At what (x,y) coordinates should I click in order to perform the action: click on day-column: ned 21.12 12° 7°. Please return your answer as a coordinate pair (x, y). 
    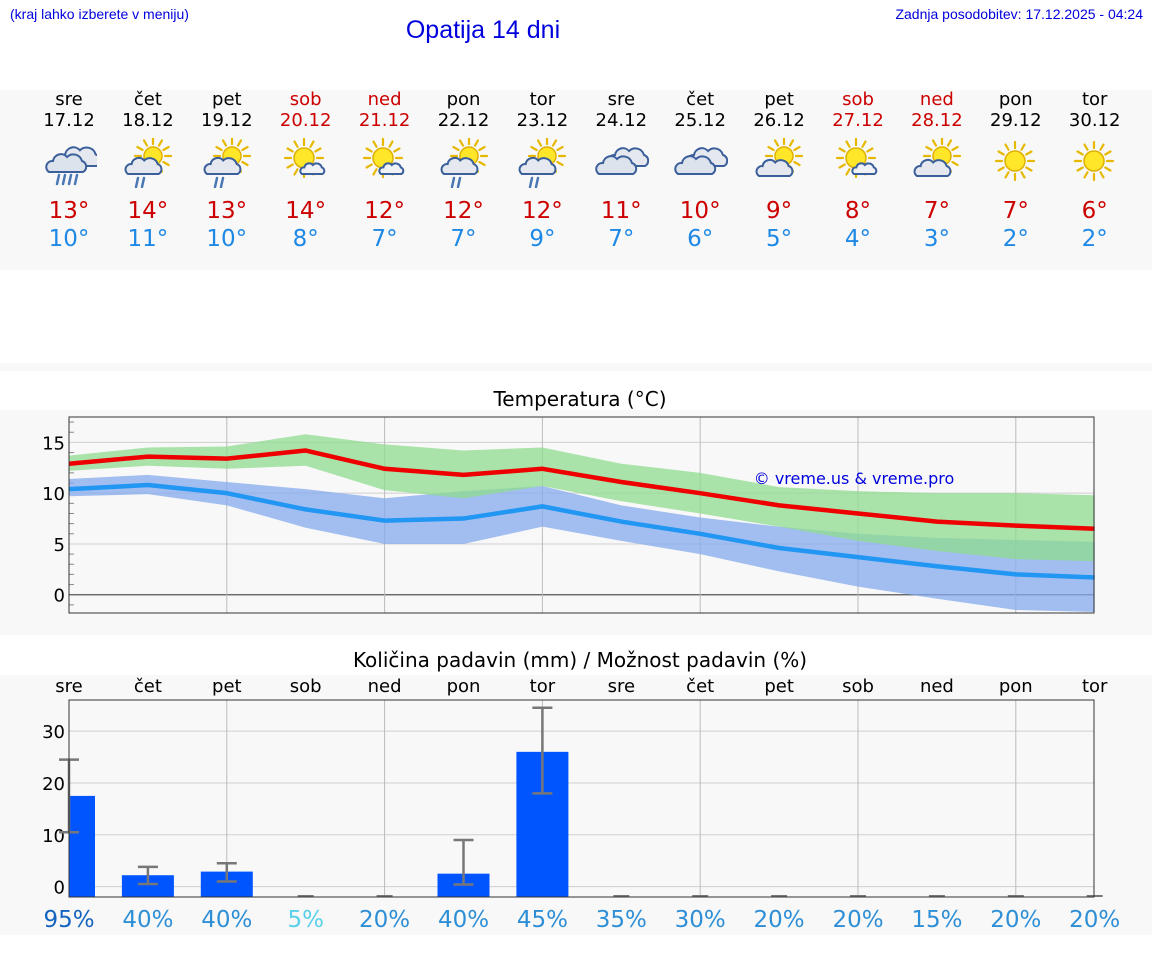
    Looking at the image, I should click on (385, 171).